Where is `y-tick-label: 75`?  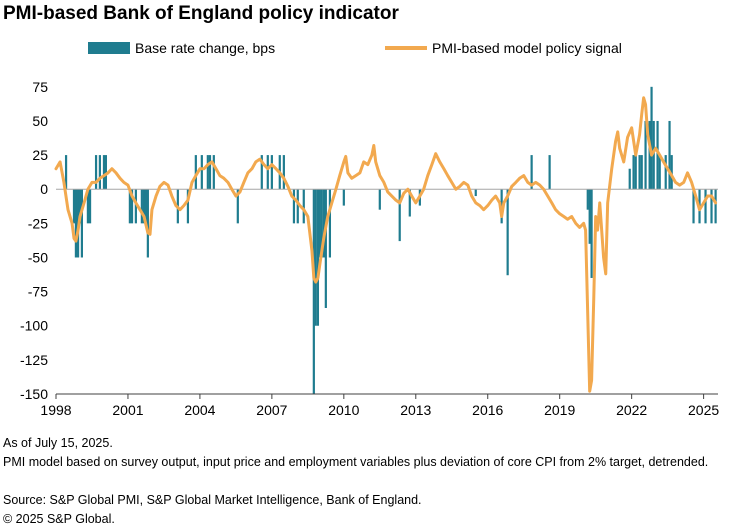
y-tick-label: 75 is located at coordinates (40, 87).